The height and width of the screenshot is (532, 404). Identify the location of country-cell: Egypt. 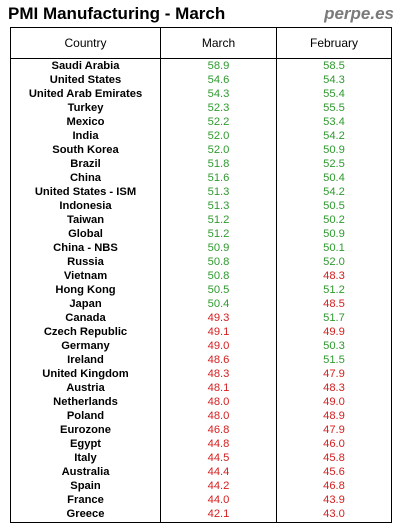
(85, 444).